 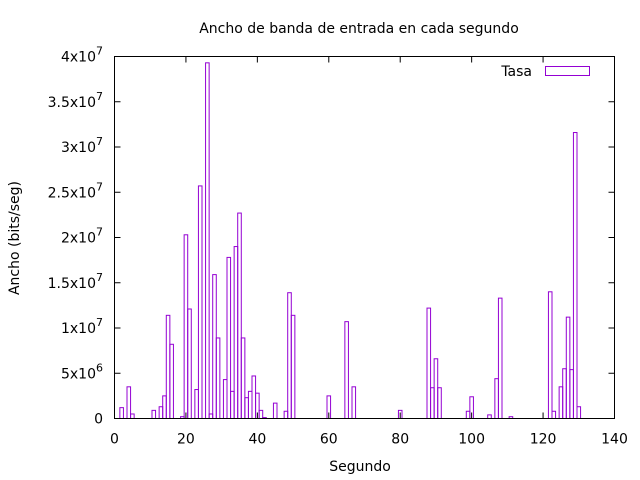 I want to click on x-tick-label: 20, so click(x=186, y=440).